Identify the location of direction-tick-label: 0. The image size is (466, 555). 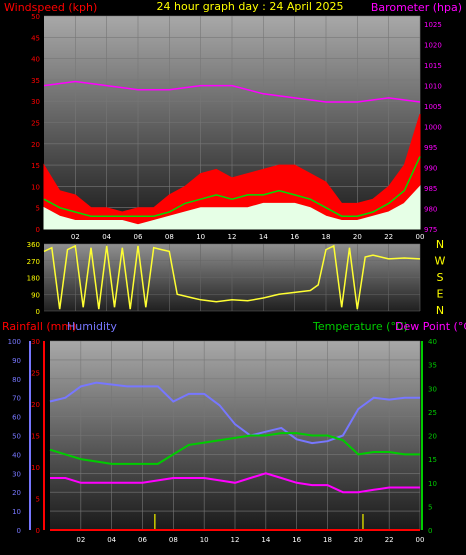
(38, 312).